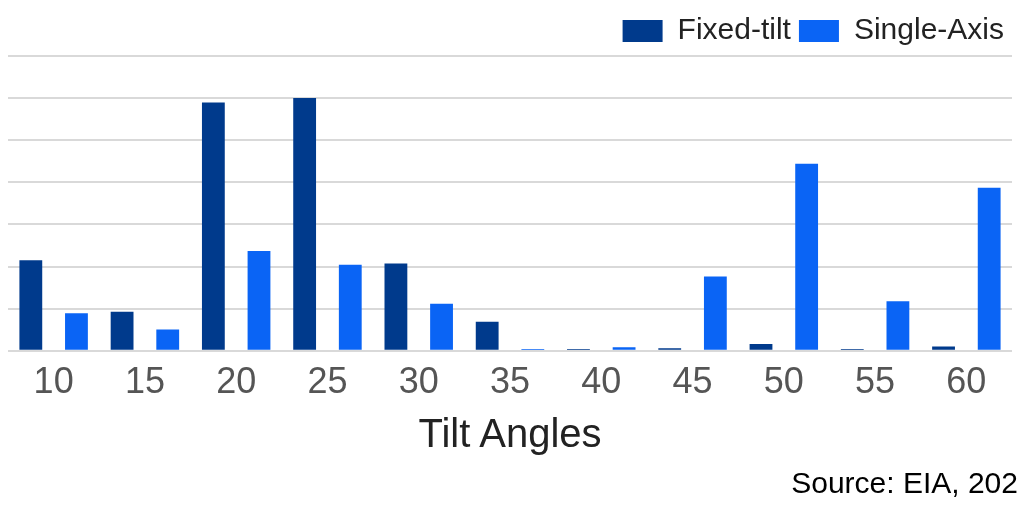  Describe the element at coordinates (601, 381) in the screenshot. I see `x-tick-label: 40` at that location.